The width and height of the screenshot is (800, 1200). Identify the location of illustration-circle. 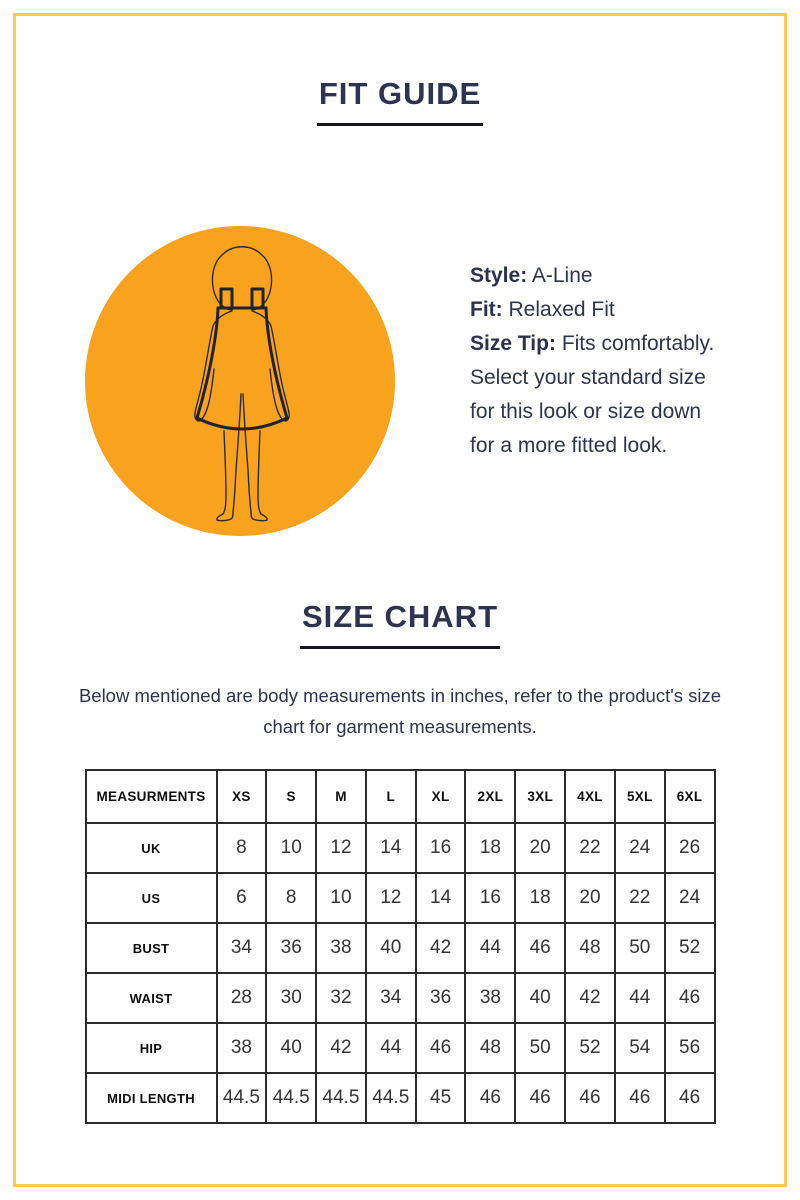
(240, 381).